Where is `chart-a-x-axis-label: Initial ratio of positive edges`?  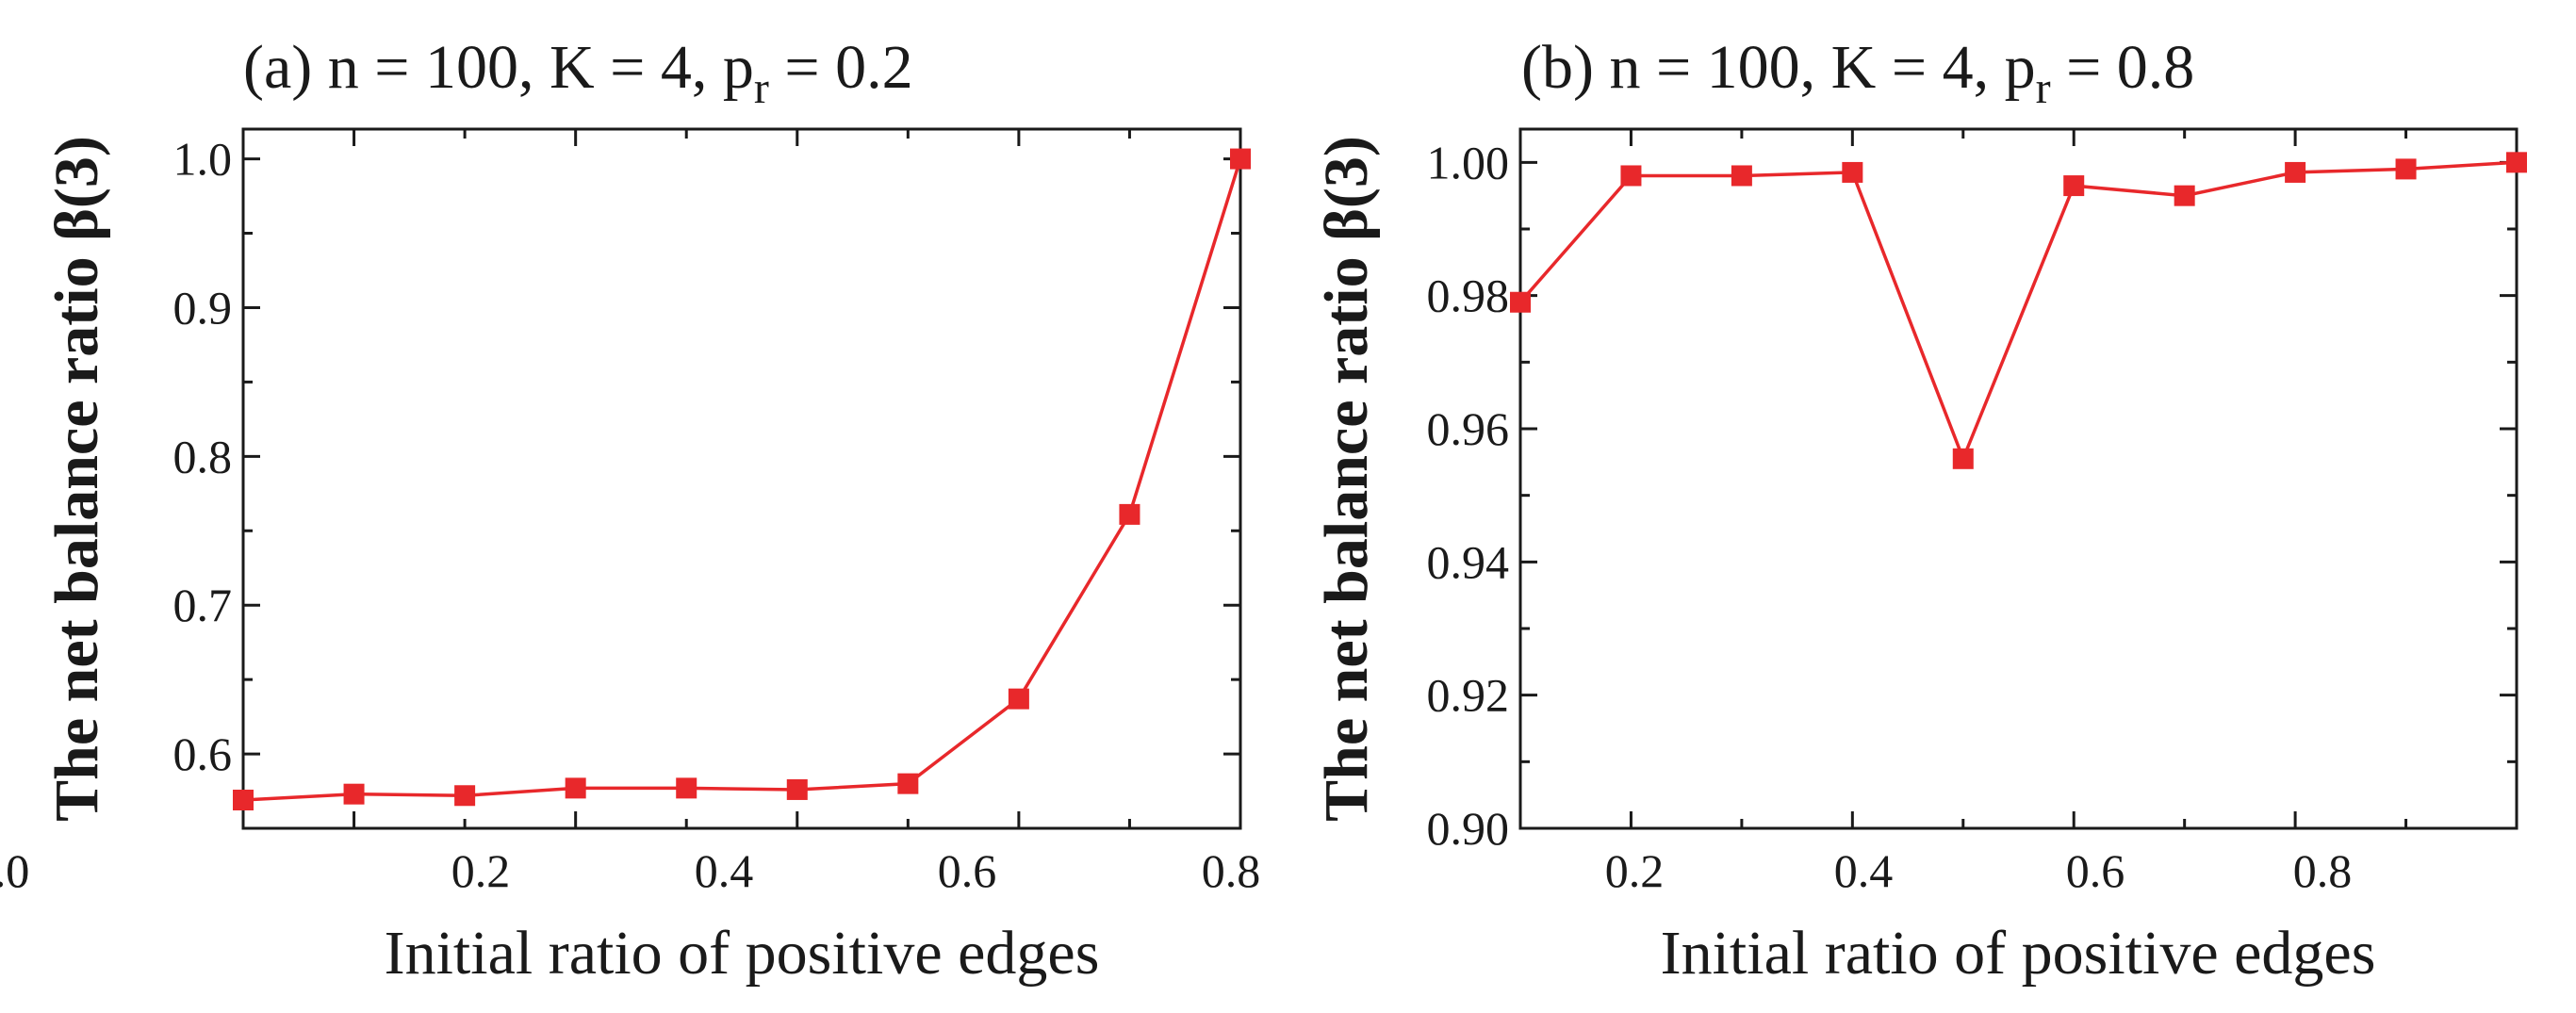
chart-a-x-axis-label: Initial ratio of positive edges is located at coordinates (742, 953).